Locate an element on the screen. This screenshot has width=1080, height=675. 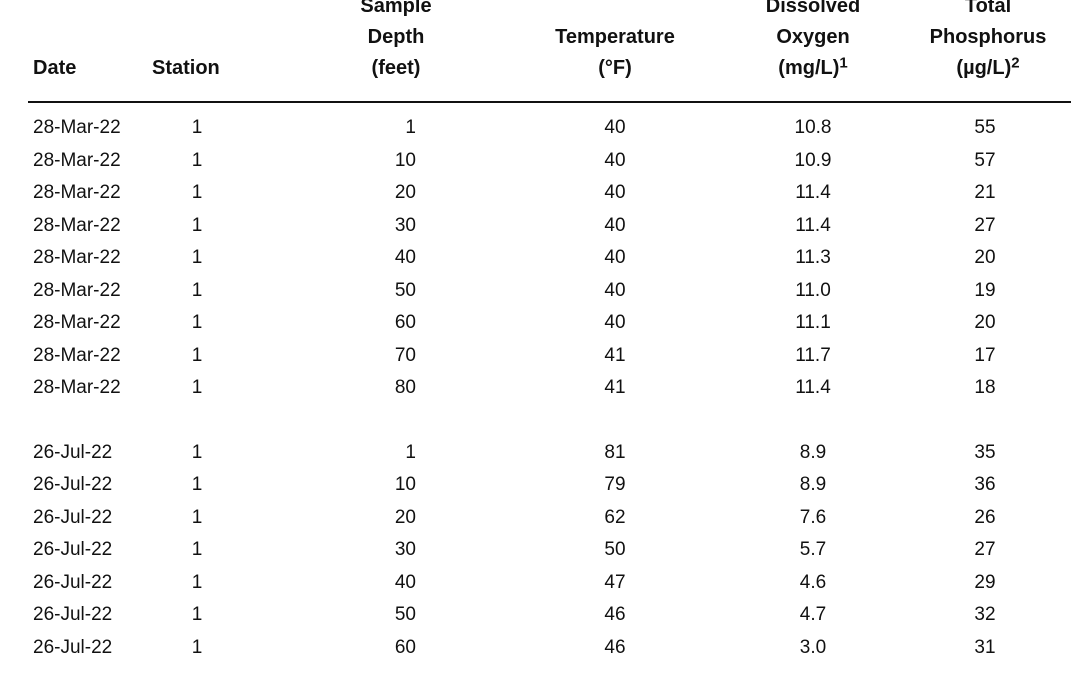
cell-dissolved-oxygen: 11.0 is located at coordinates (813, 290).